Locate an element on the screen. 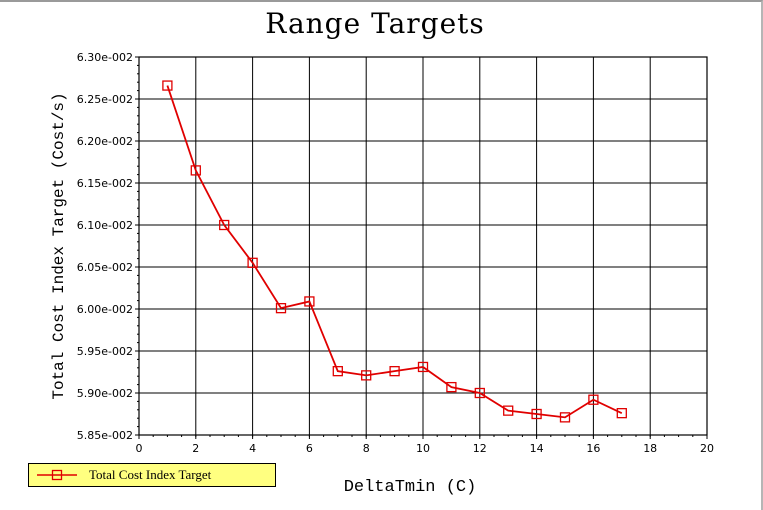 This screenshot has height=510, width=763. y-tick-label: 6.30e-002 is located at coordinates (105, 57).